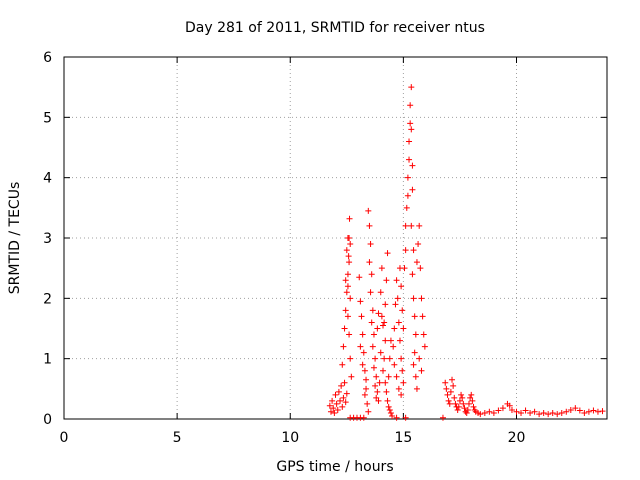 This screenshot has height=480, width=640. What do you see at coordinates (403, 438) in the screenshot?
I see `x-tick-label: 15` at bounding box center [403, 438].